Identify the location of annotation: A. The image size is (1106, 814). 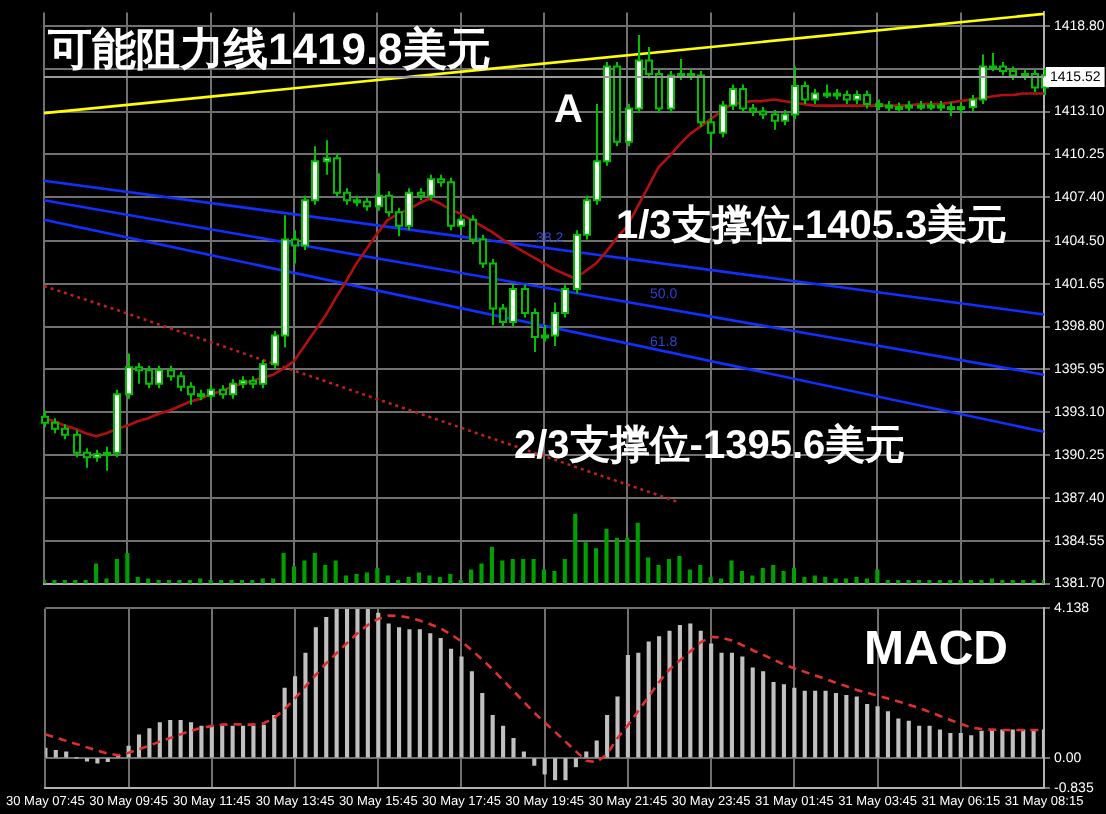
(568, 110).